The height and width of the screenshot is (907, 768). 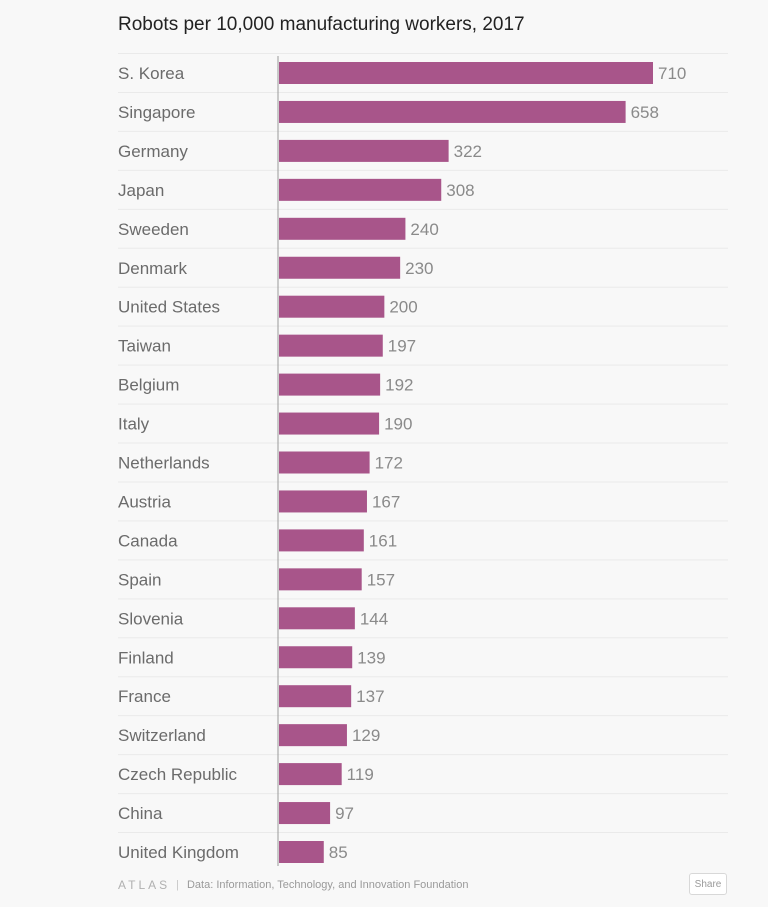 I want to click on value-label: 710, so click(x=672, y=73).